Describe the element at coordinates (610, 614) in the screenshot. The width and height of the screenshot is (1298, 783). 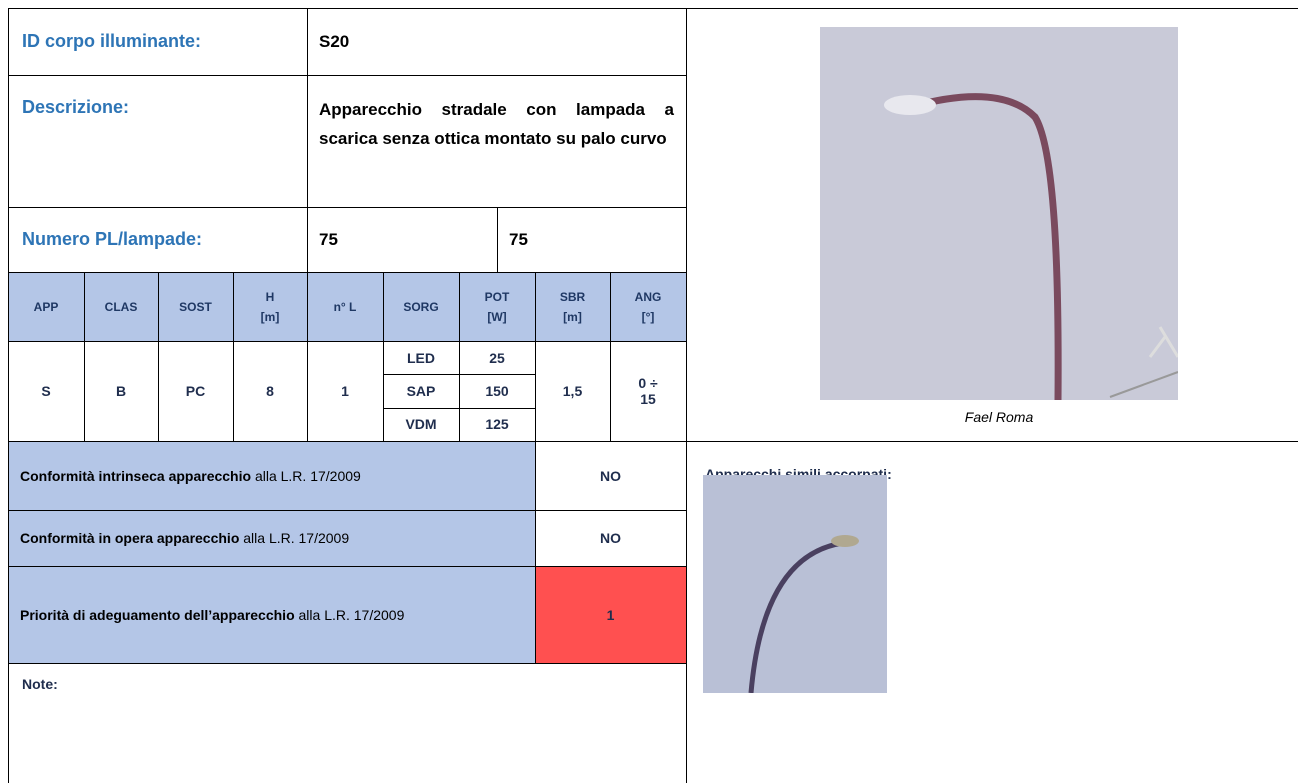
I see `priority-value: 1` at that location.